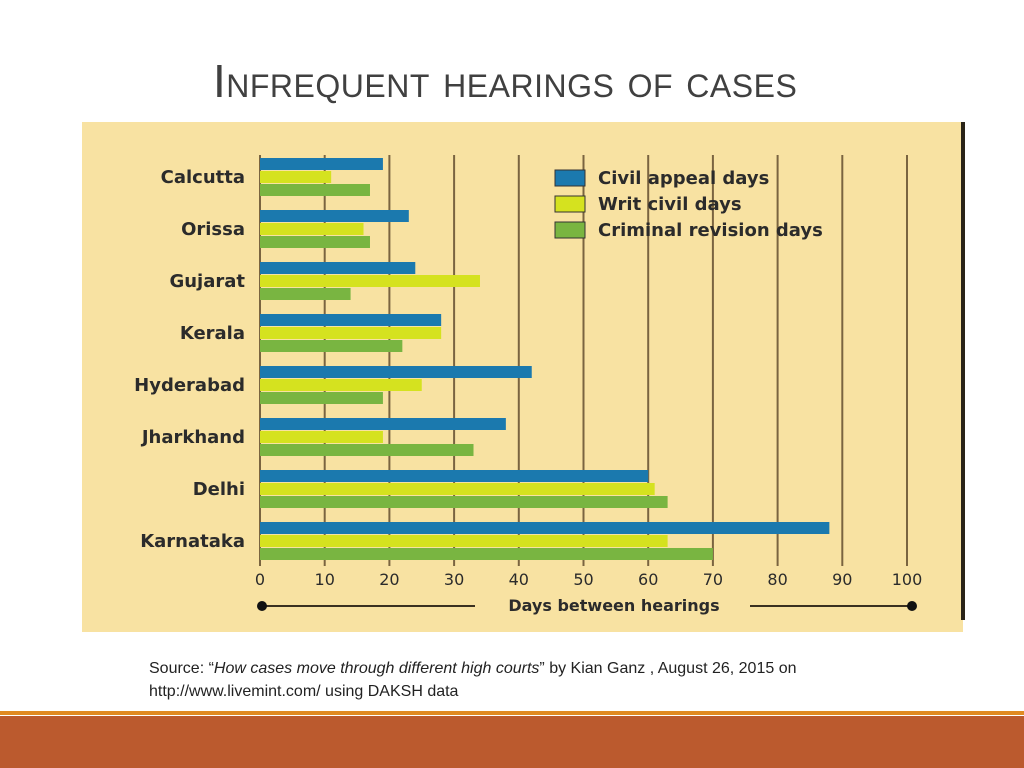 This screenshot has height=768, width=1024. Describe the element at coordinates (912, 606) in the screenshot. I see `axis-arrow-dot-right` at that location.